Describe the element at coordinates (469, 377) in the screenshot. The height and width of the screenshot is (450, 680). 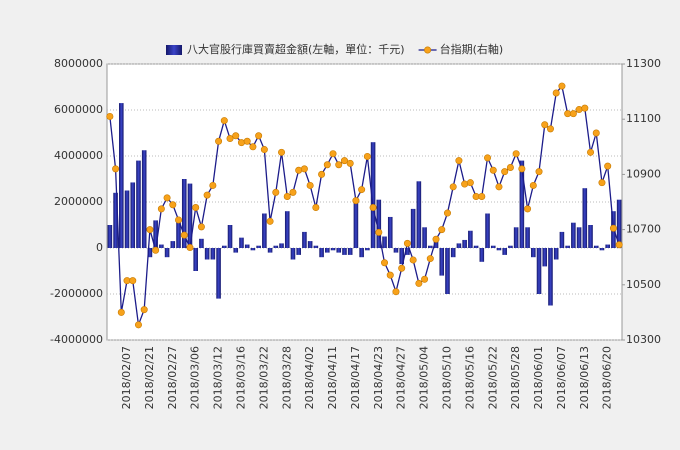
I see `x-tick-label: 2018/05/16` at that location.